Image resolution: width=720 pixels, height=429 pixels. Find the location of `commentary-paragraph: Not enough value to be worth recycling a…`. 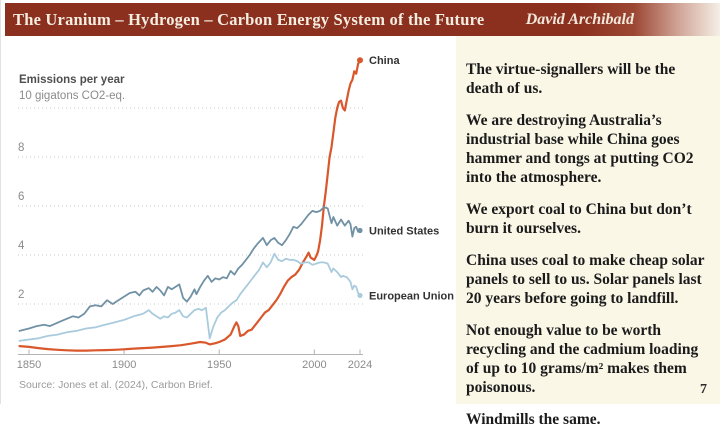

commentary-paragraph: Not enough value to be worth recycling a… is located at coordinates (582, 359).